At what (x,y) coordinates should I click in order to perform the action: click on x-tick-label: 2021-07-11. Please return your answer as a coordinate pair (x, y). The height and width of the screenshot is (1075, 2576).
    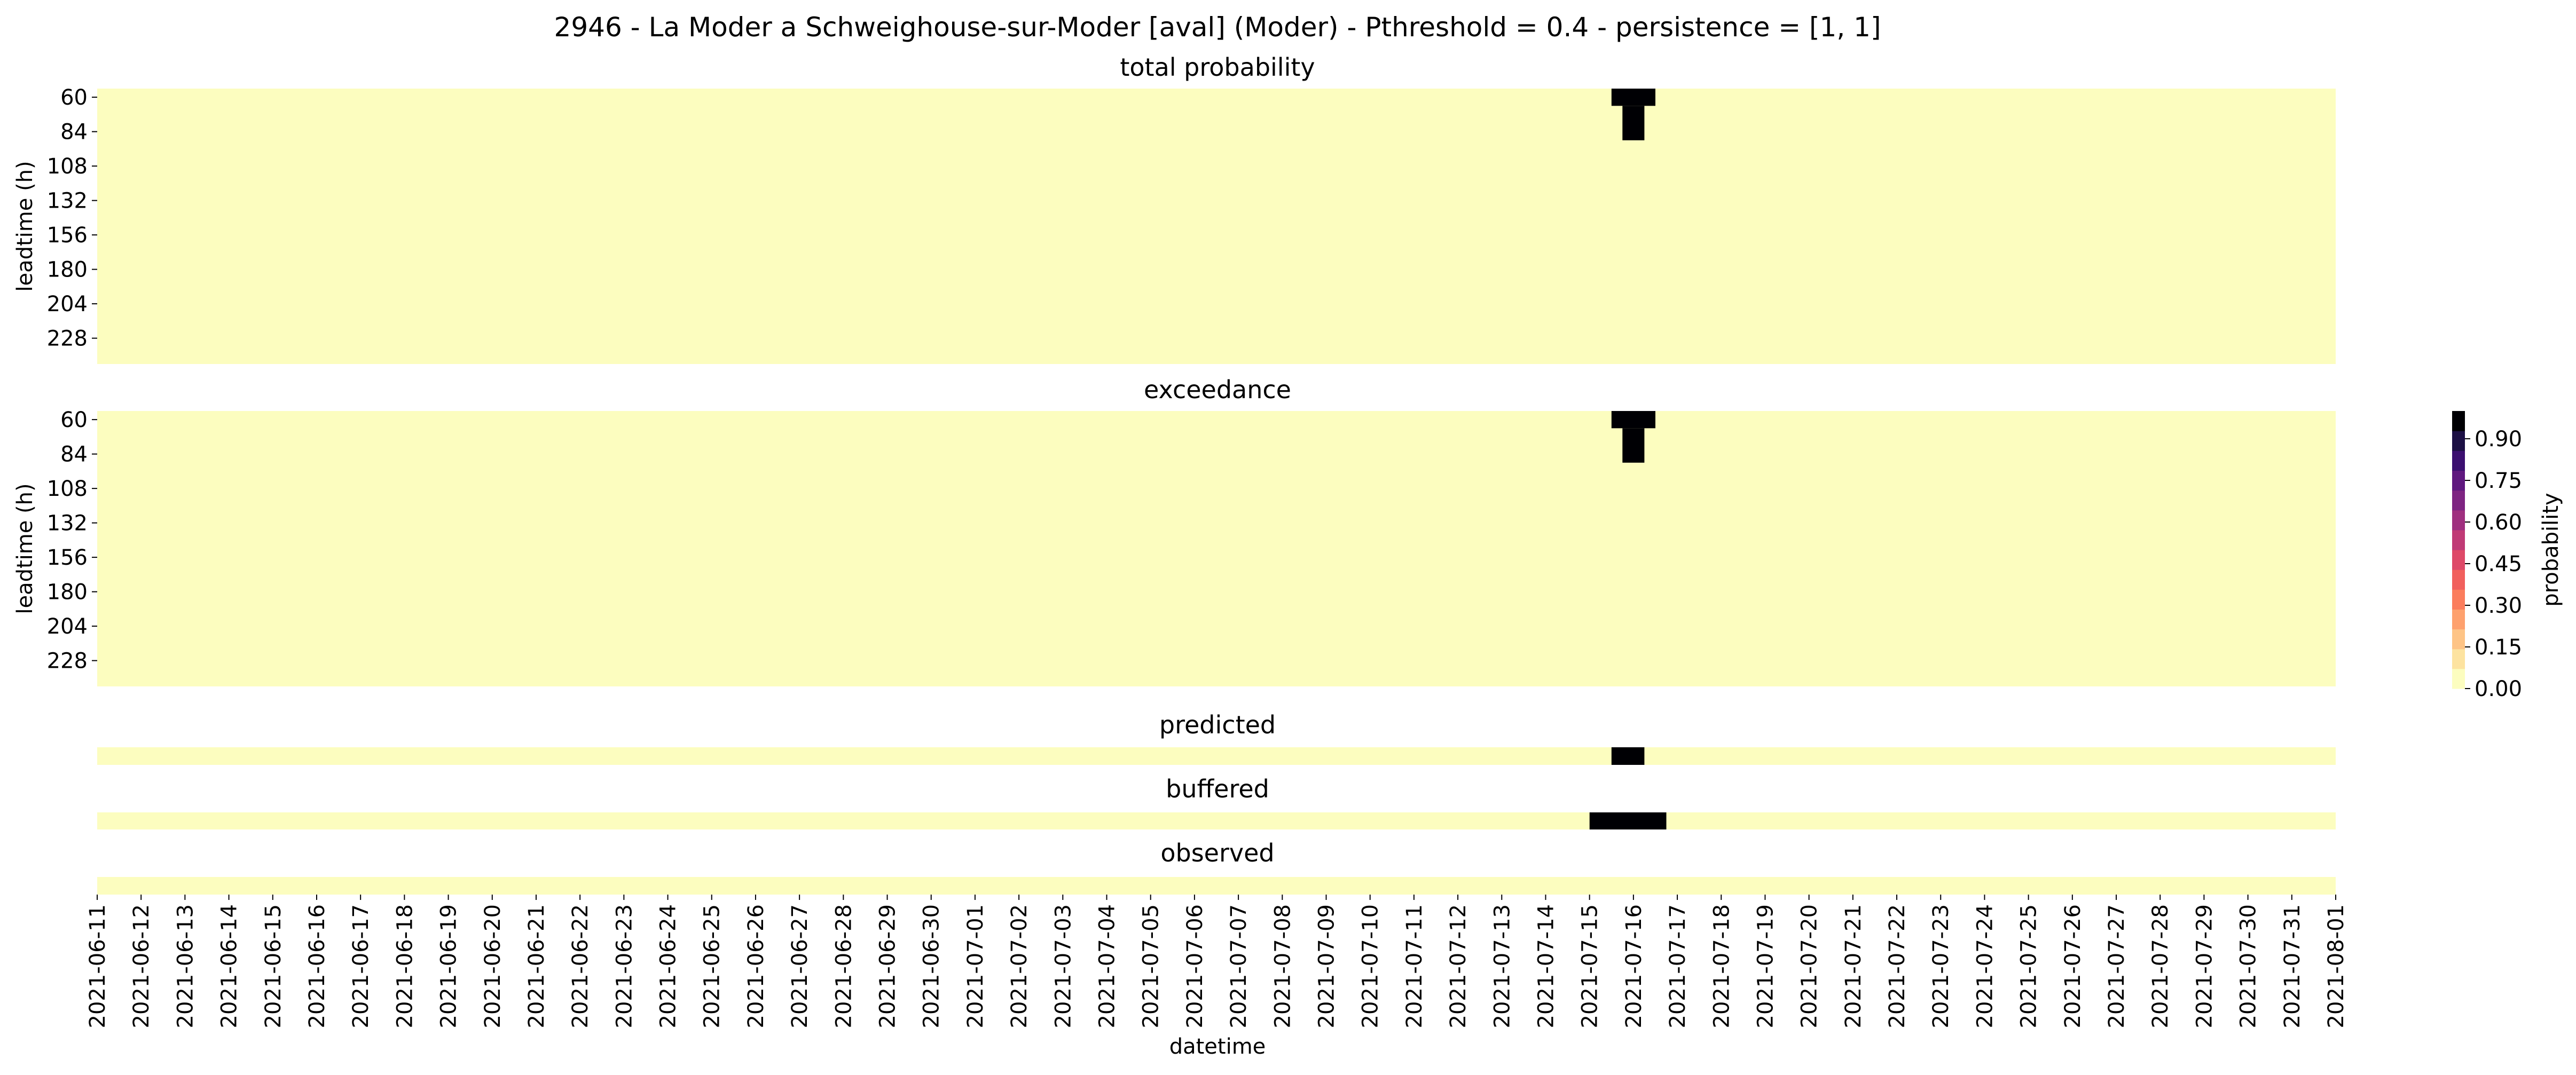
    Looking at the image, I should click on (1415, 966).